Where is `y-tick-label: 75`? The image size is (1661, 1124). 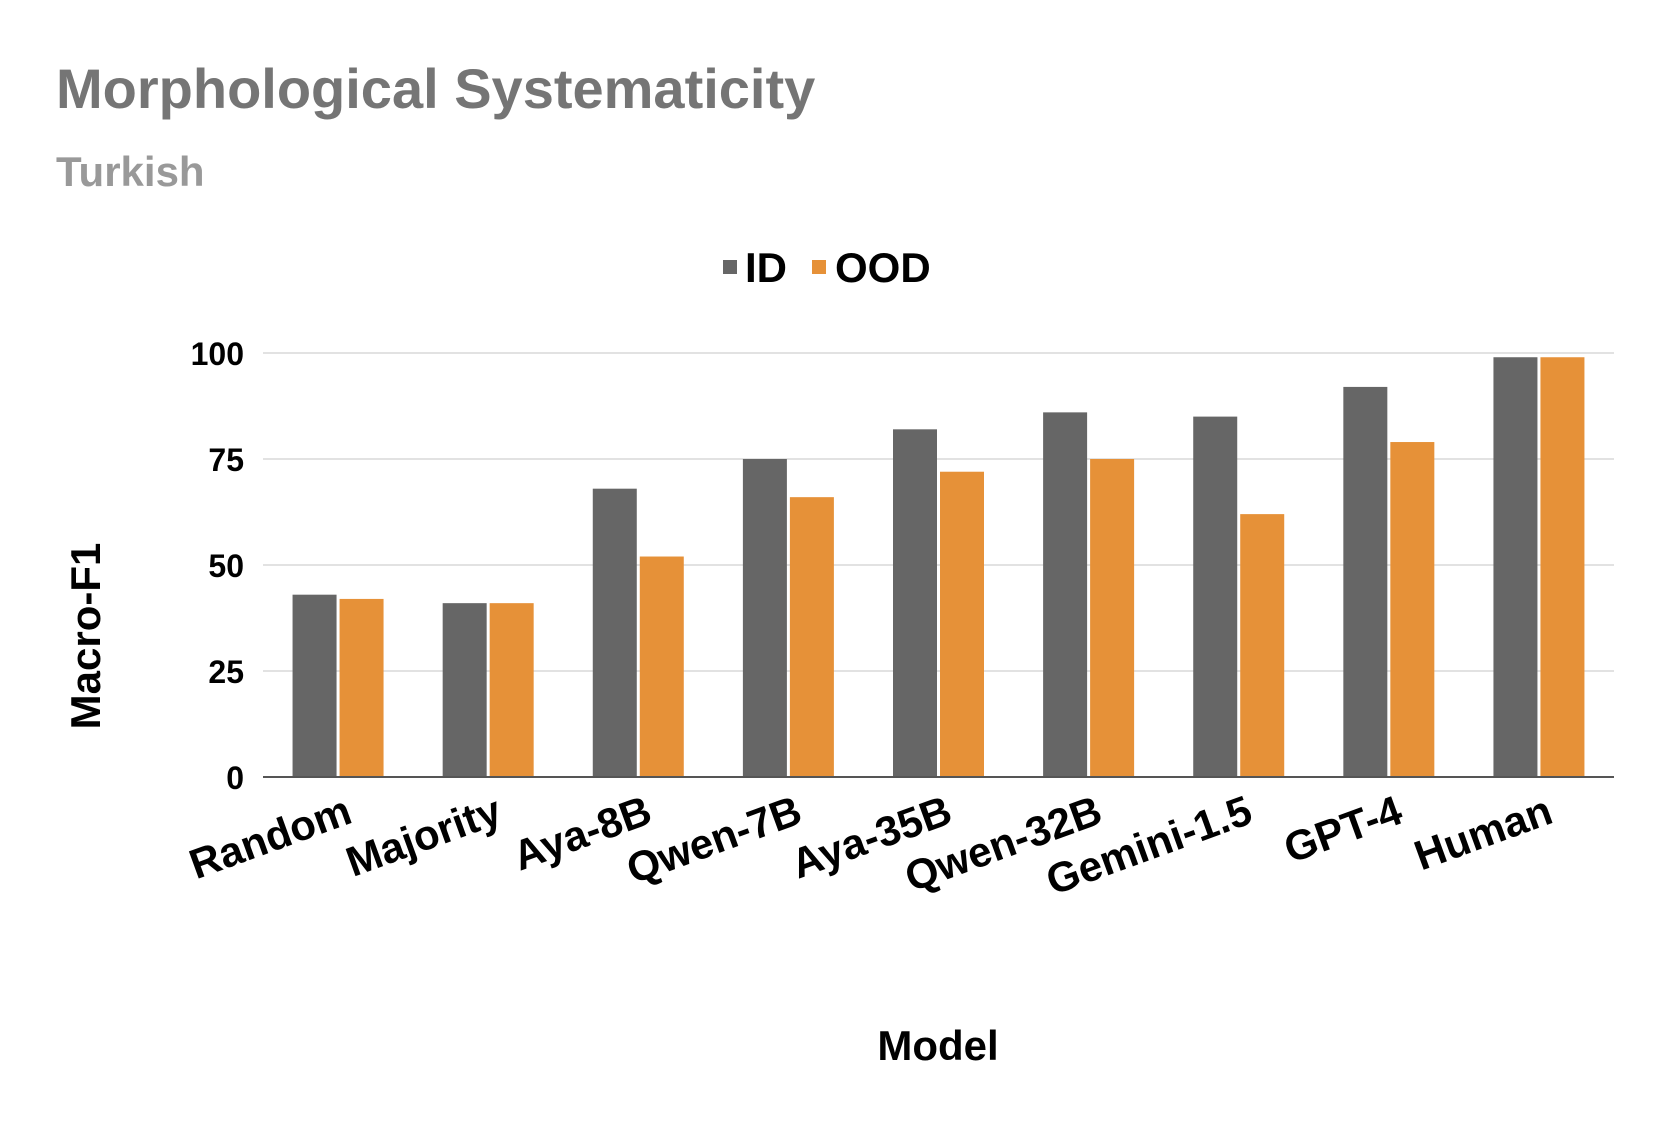
y-tick-label: 75 is located at coordinates (226, 460).